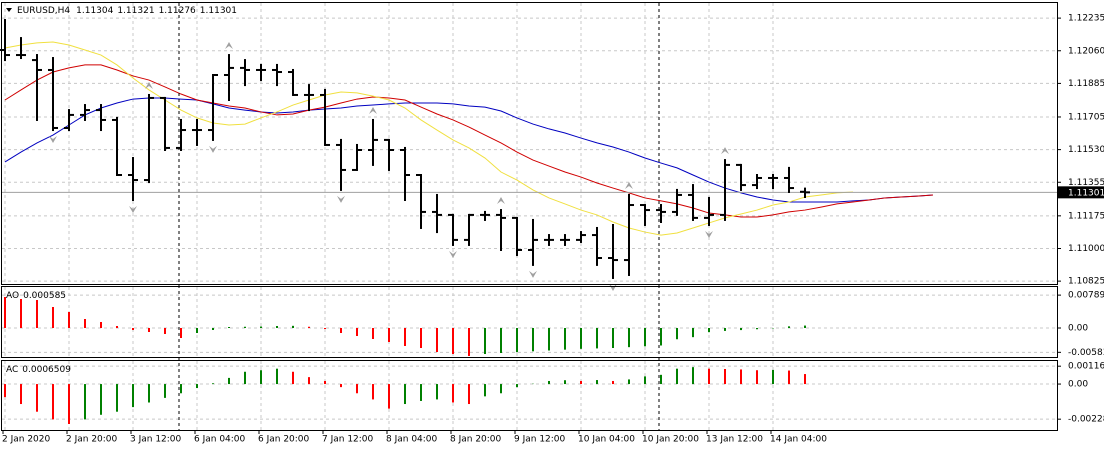  What do you see at coordinates (135, 11) in the screenshot?
I see `header-high: 1.11321` at bounding box center [135, 11].